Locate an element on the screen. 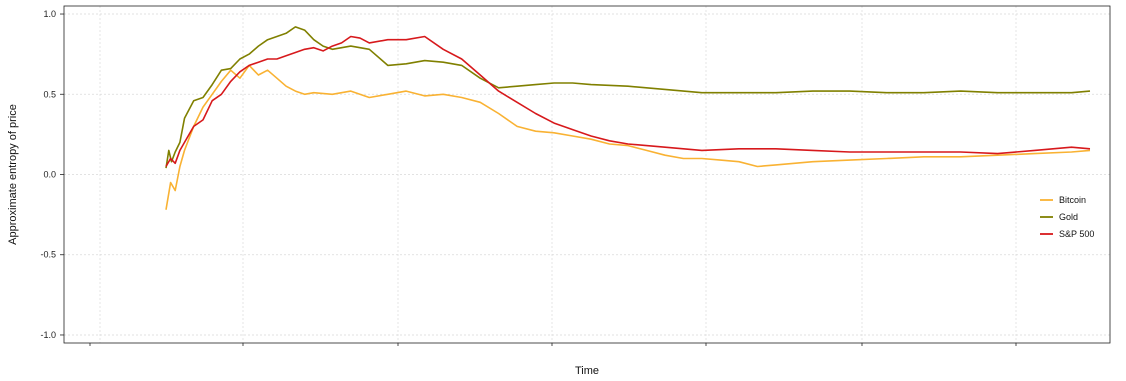  y-tick-label: -1.0 is located at coordinates (48, 335).